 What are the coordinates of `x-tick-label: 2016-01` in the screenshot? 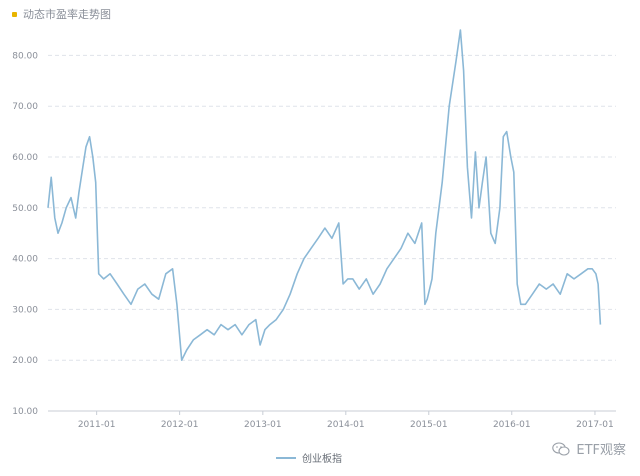 It's located at (512, 425).